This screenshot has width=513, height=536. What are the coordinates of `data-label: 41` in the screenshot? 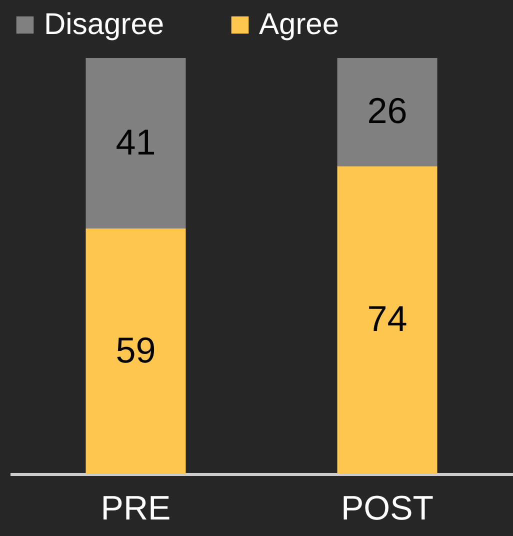 It's located at (136, 141).